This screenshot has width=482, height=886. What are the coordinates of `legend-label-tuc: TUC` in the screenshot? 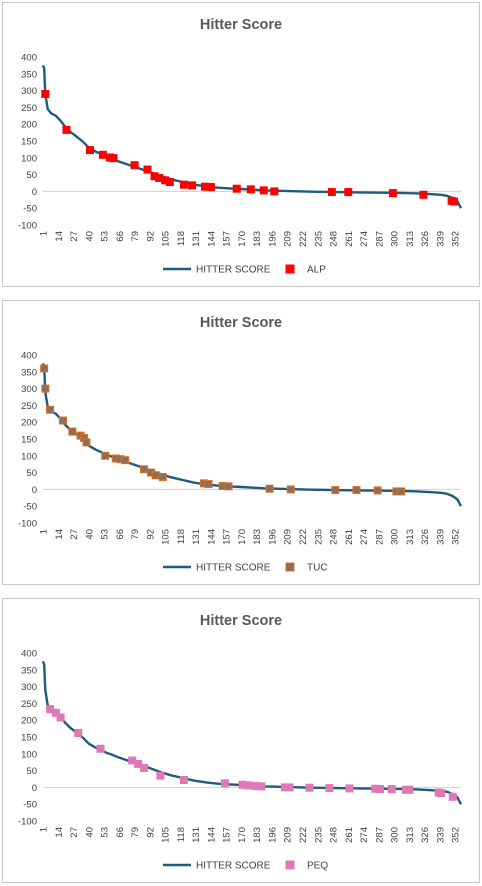 It's located at (317, 568).